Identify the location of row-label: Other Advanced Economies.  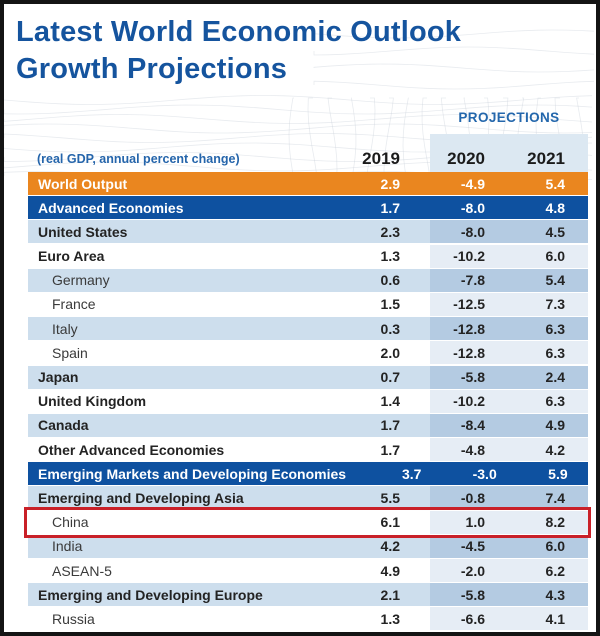
(131, 449).